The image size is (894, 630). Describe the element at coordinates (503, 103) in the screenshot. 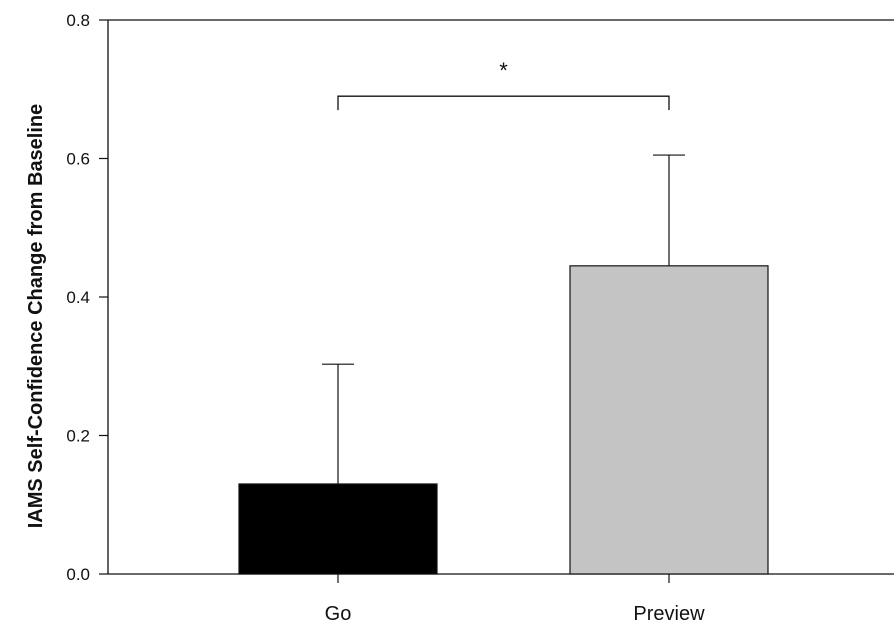

I see `significance-bracket-line` at that location.